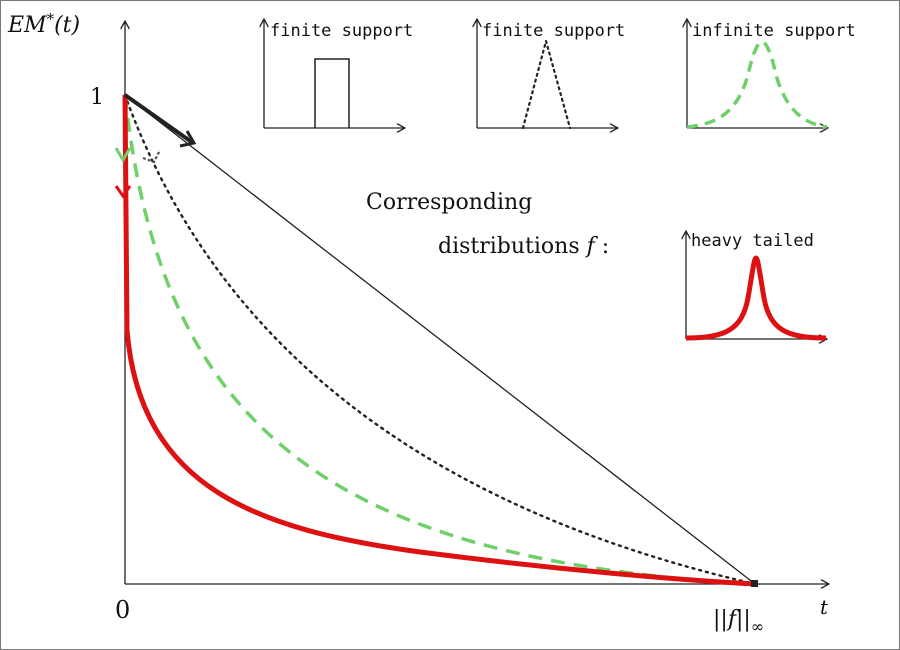  I want to click on inset-bell: infinite support, so click(771, 74).